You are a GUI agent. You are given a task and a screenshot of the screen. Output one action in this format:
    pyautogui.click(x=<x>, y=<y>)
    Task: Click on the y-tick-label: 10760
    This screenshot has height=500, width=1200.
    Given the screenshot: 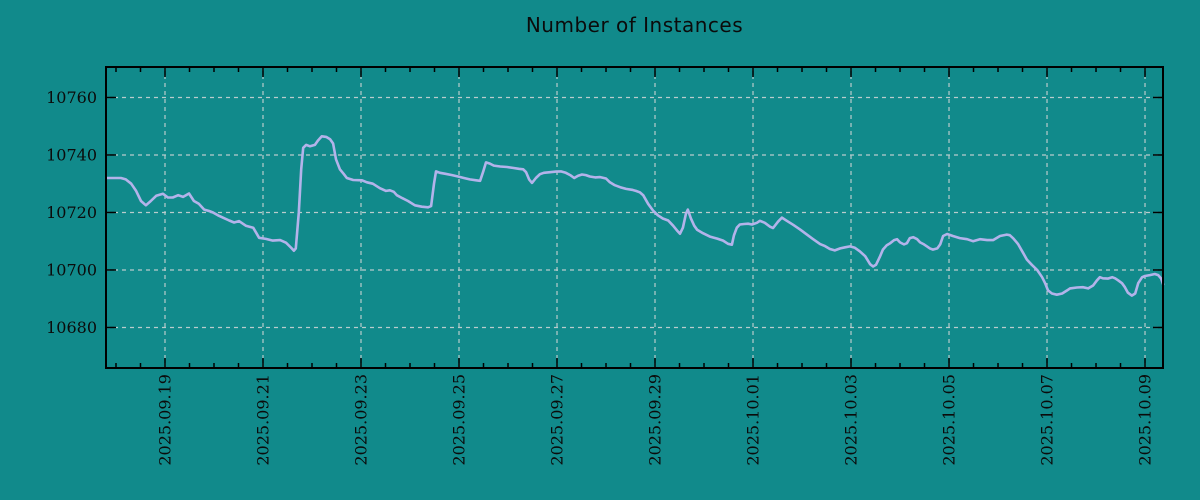 What is the action you would take?
    pyautogui.click(x=71, y=97)
    